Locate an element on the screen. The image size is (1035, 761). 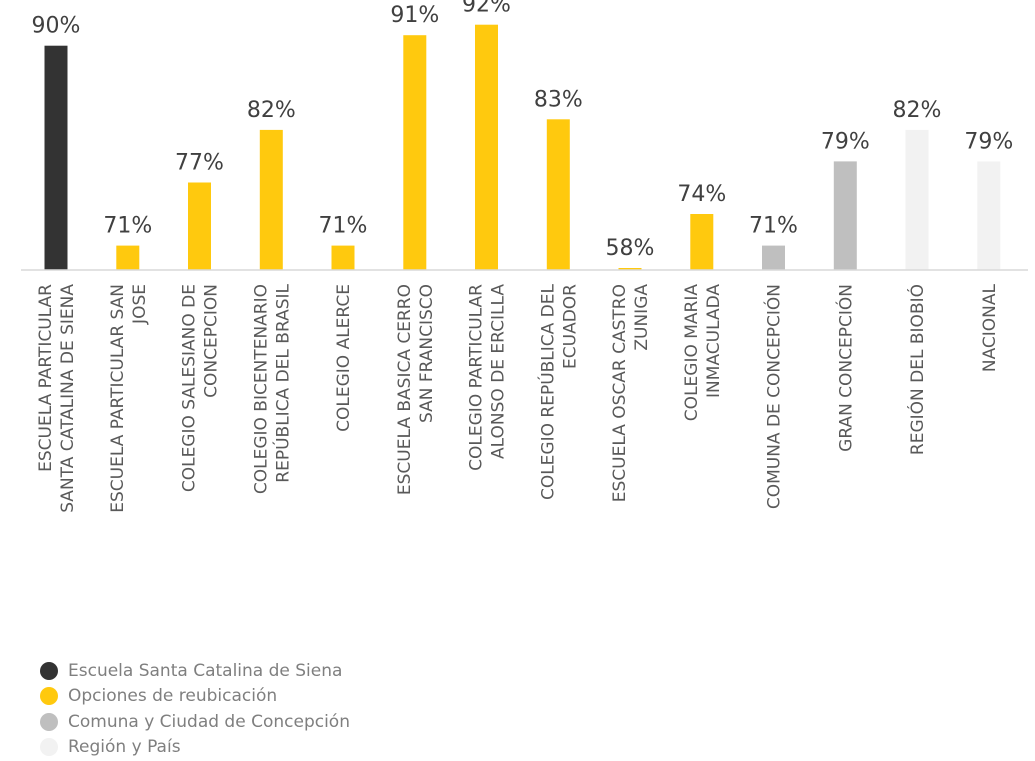
category-label: COLEGIO BICENTENARIO REPÚBLICA DEL BRASIL is located at coordinates (272, 388).